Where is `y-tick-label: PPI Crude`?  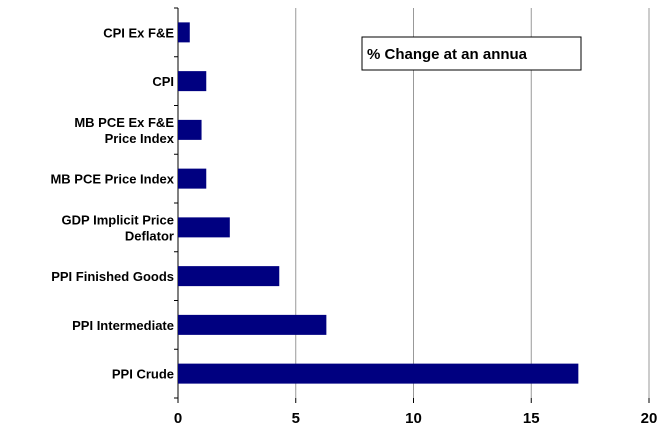 y-tick-label: PPI Crude is located at coordinates (143, 374).